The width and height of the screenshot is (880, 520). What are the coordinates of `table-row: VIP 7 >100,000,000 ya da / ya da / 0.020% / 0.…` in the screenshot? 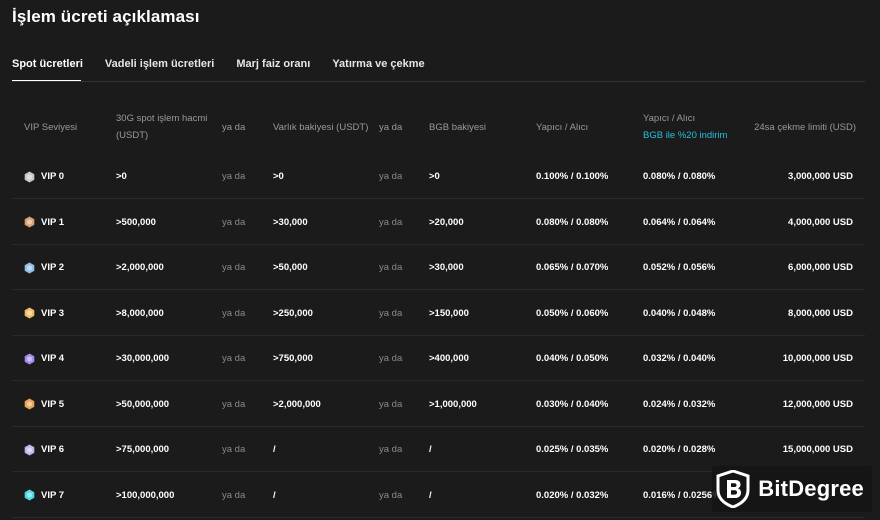 It's located at (438, 495).